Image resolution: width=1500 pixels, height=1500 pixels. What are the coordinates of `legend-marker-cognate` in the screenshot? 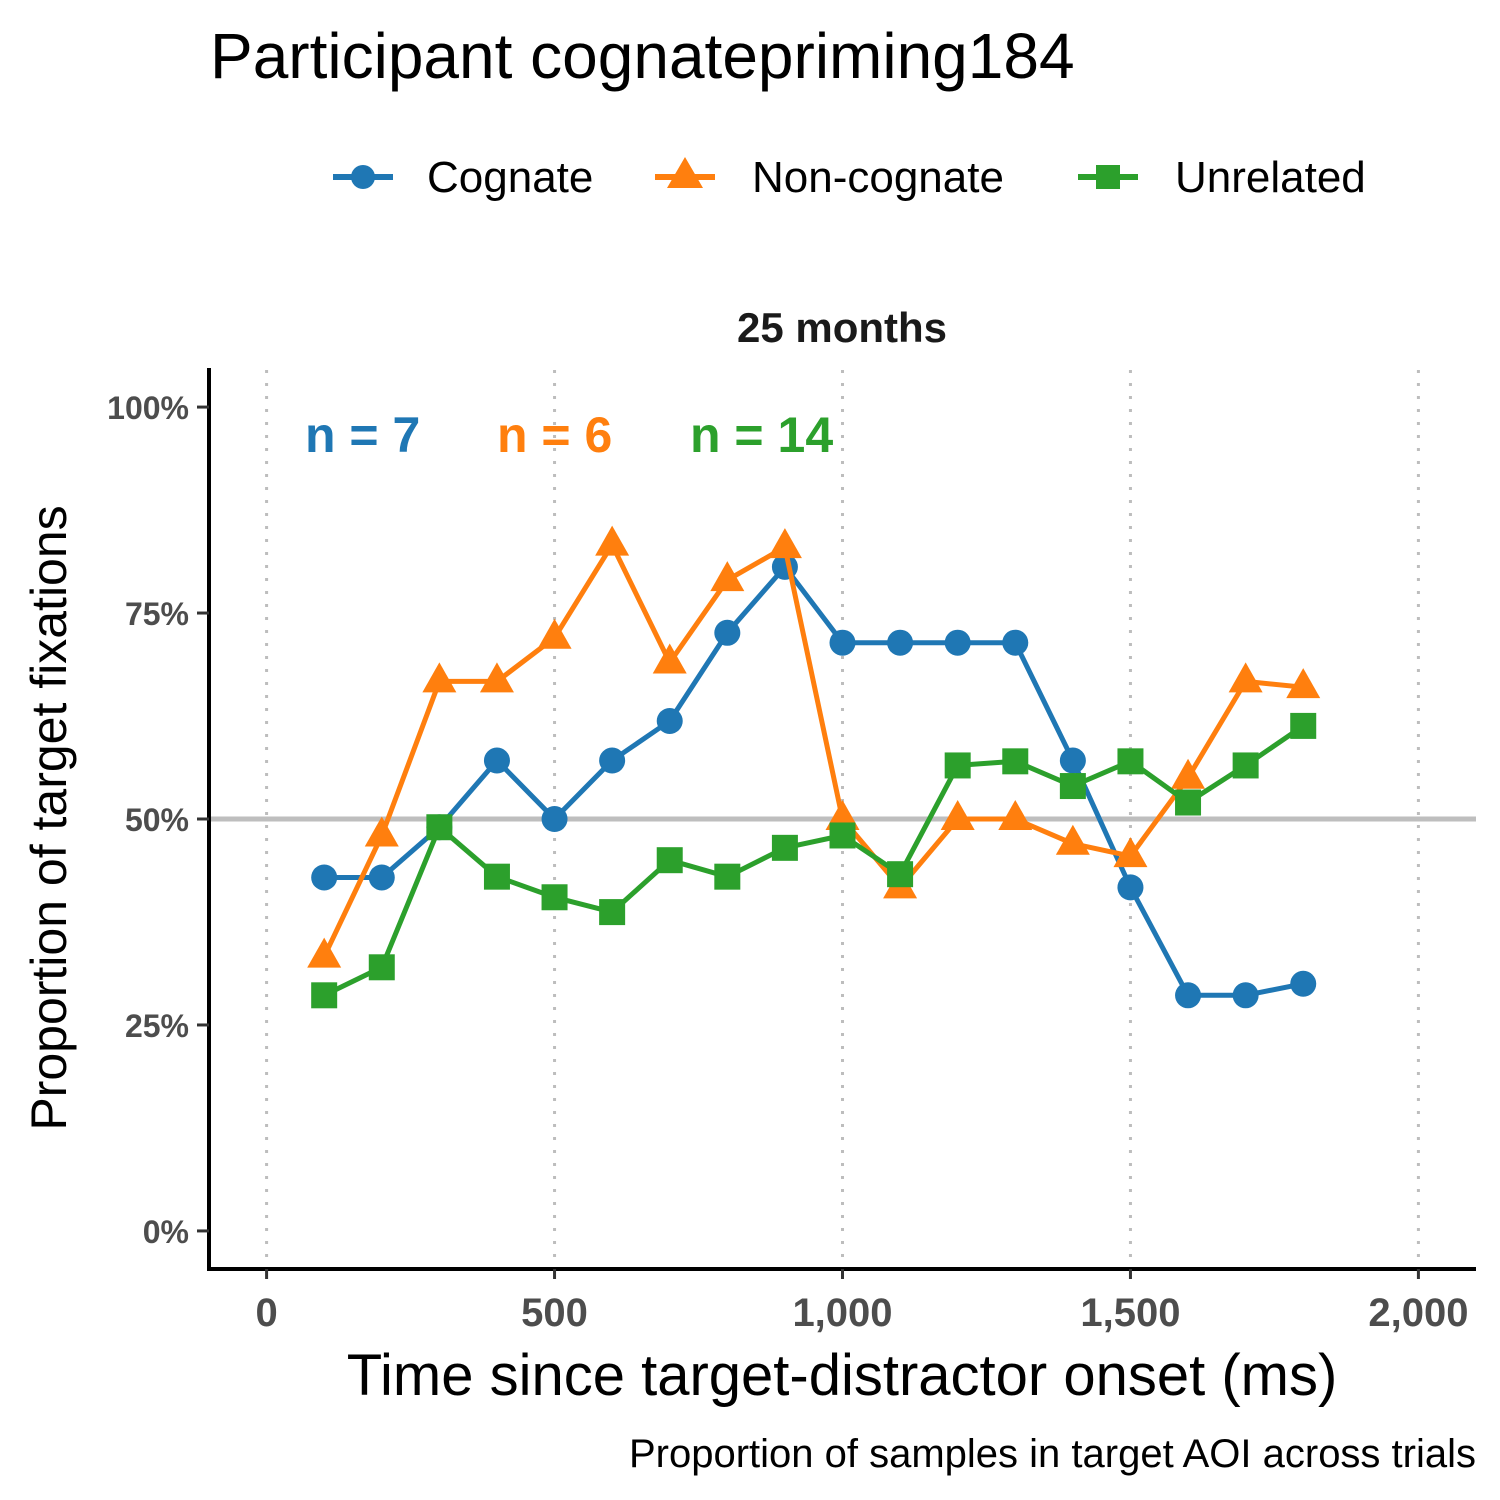 It's located at (363, 177).